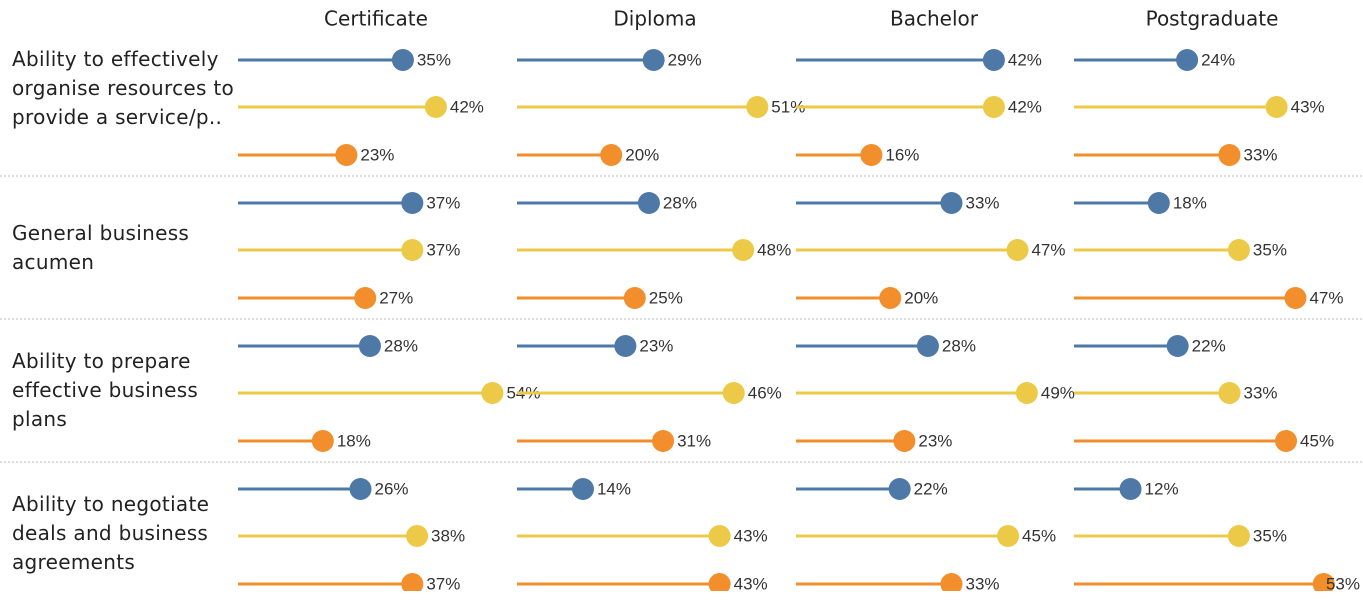 This screenshot has height=601, width=1363. What do you see at coordinates (448, 535) in the screenshot?
I see `value-label: 38%` at bounding box center [448, 535].